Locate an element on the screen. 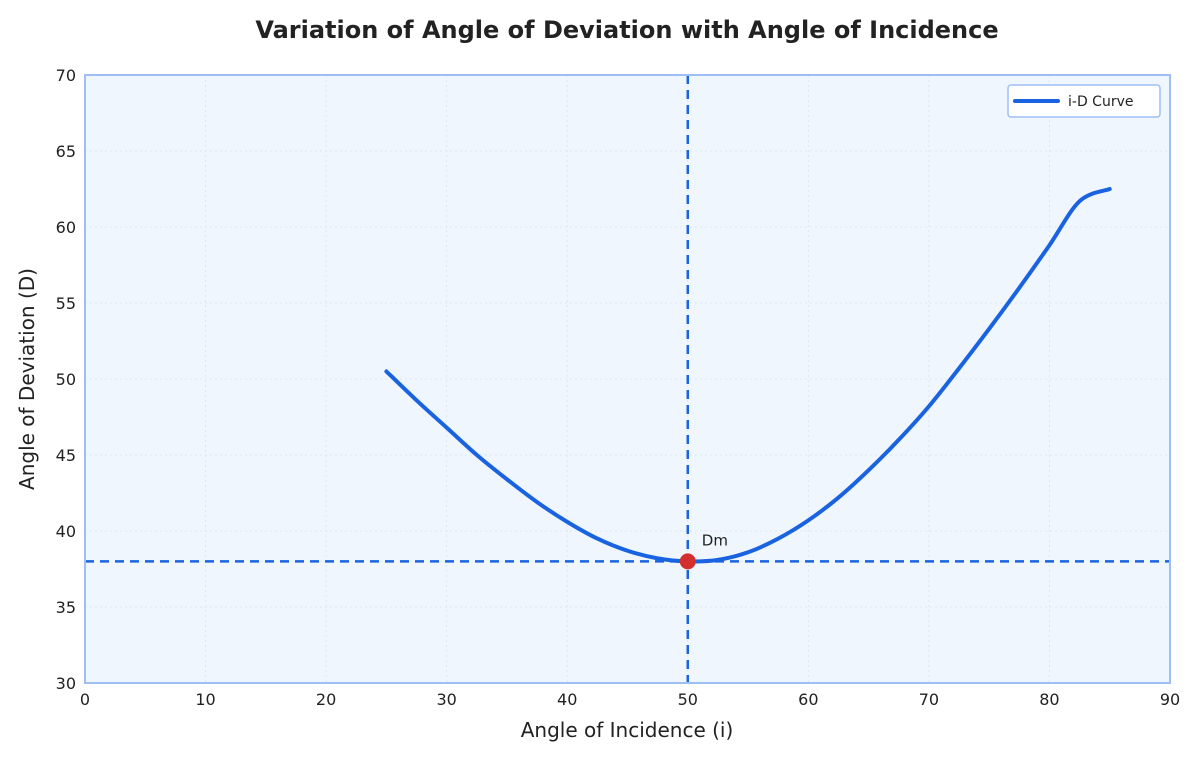  x-tick-label: 60 is located at coordinates (808, 699).